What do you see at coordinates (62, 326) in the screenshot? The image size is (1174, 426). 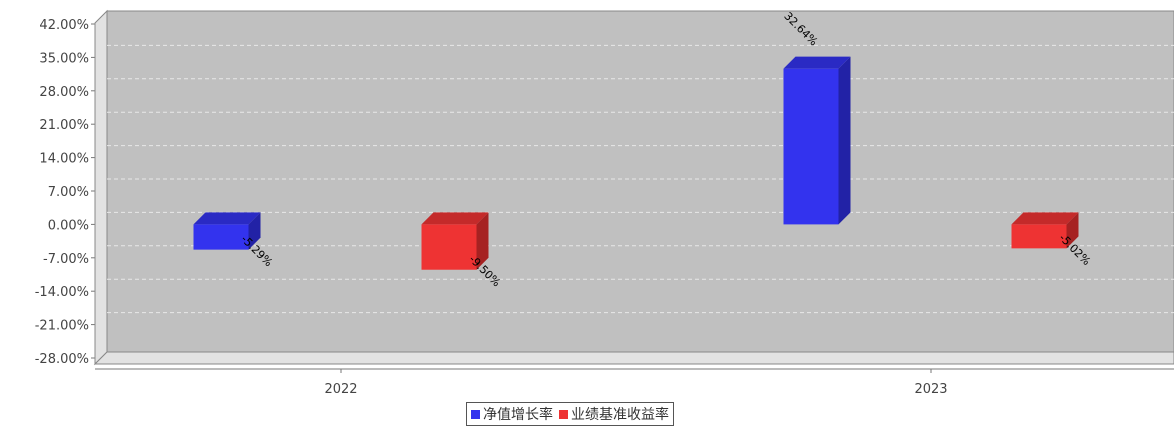 I see `y-tick-label: -21.00%` at bounding box center [62, 326].